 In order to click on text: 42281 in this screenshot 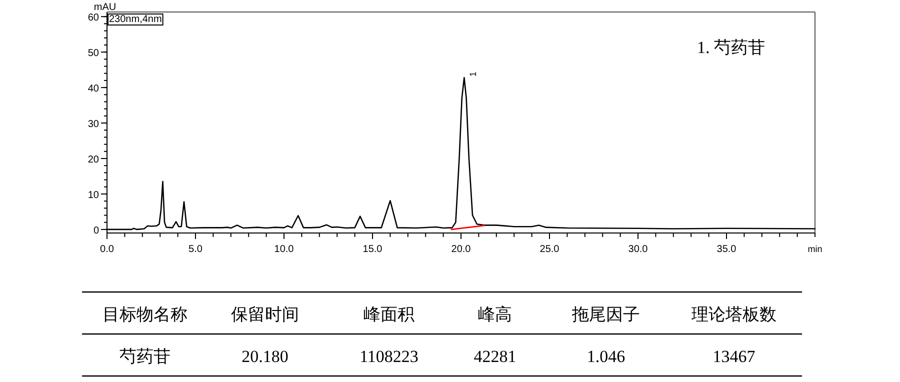, I will do `click(495, 356)`.